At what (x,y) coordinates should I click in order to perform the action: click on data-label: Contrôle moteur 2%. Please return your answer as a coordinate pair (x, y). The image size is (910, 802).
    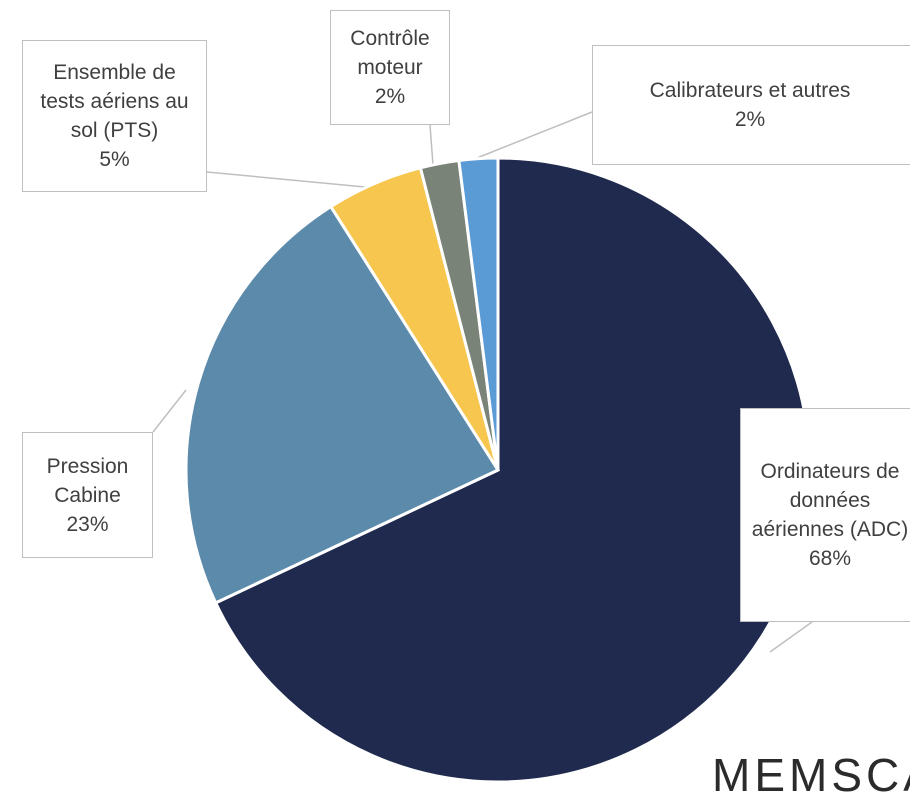
    Looking at the image, I should click on (390, 67).